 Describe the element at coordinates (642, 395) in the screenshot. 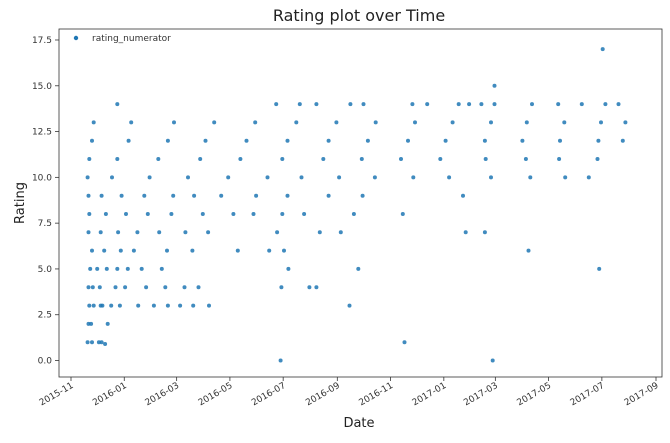

I see `x-tick-label: 2017-09` at that location.